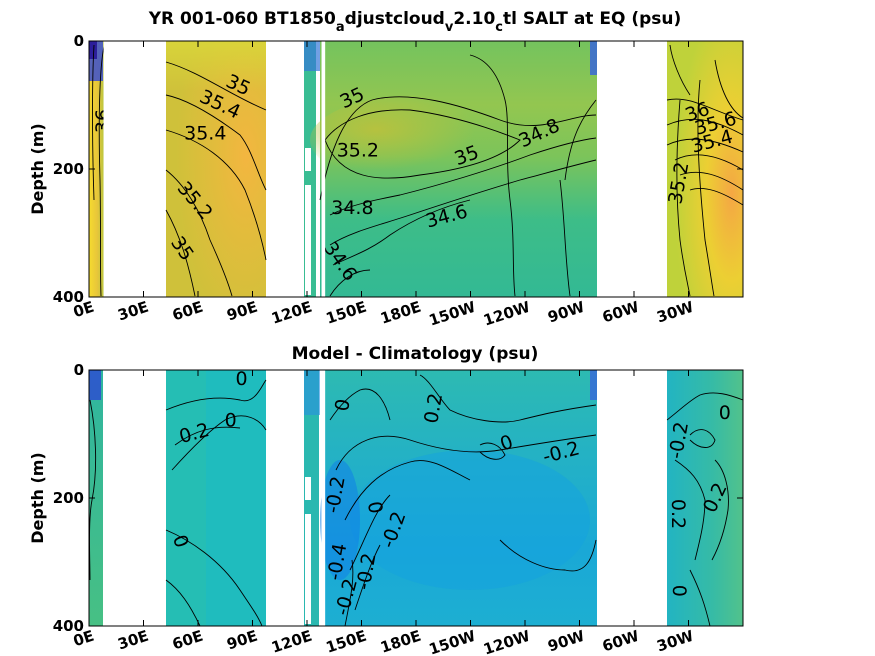 Image resolution: width=875 pixels, height=656 pixels. What do you see at coordinates (592, 19) in the screenshot?
I see `title-part: tl SALT at EQ (psu)` at bounding box center [592, 19].